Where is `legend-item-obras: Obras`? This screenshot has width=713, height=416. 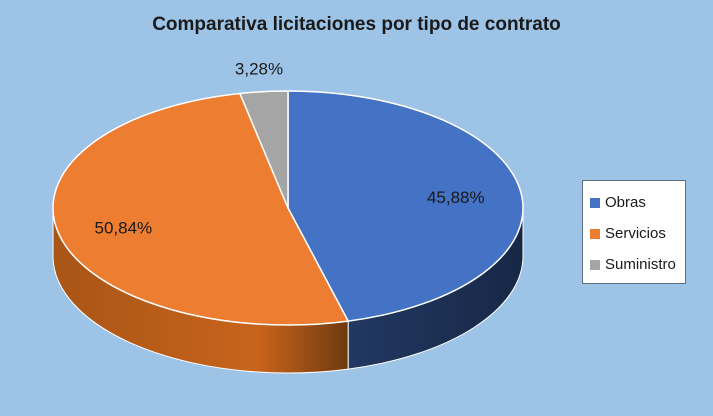 legend-item-obras: Obras is located at coordinates (637, 202).